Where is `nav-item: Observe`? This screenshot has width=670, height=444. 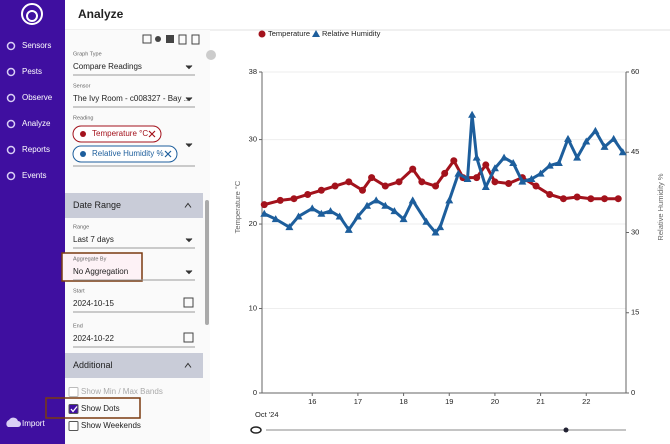 nav-item: Observe is located at coordinates (37, 97).